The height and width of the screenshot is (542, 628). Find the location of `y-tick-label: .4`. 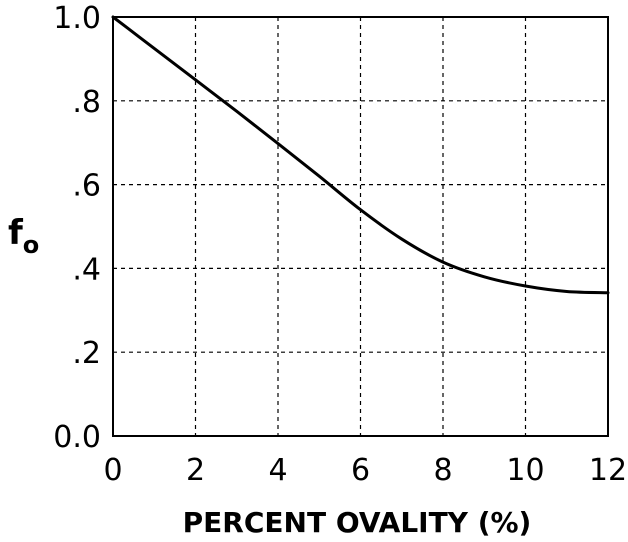

y-tick-label: .4 is located at coordinates (86, 269).